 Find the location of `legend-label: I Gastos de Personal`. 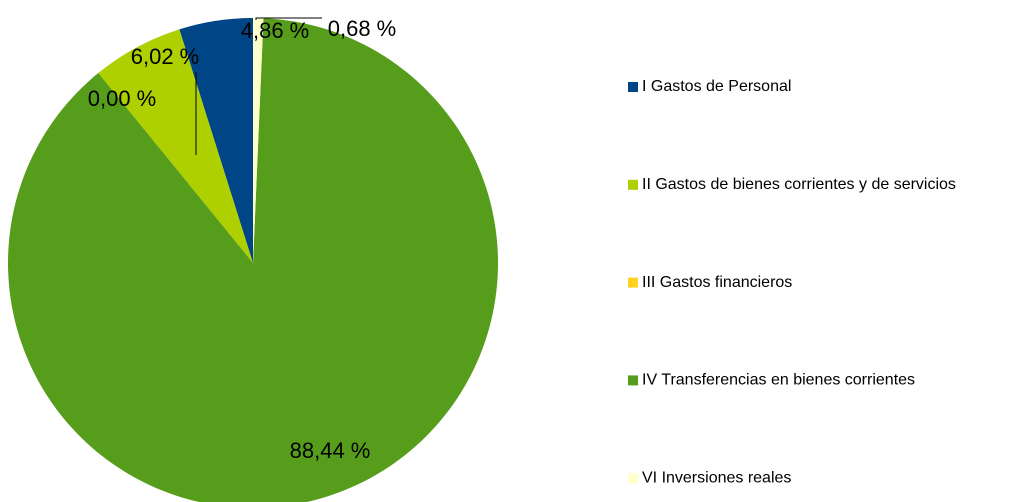

legend-label: I Gastos de Personal is located at coordinates (716, 86).